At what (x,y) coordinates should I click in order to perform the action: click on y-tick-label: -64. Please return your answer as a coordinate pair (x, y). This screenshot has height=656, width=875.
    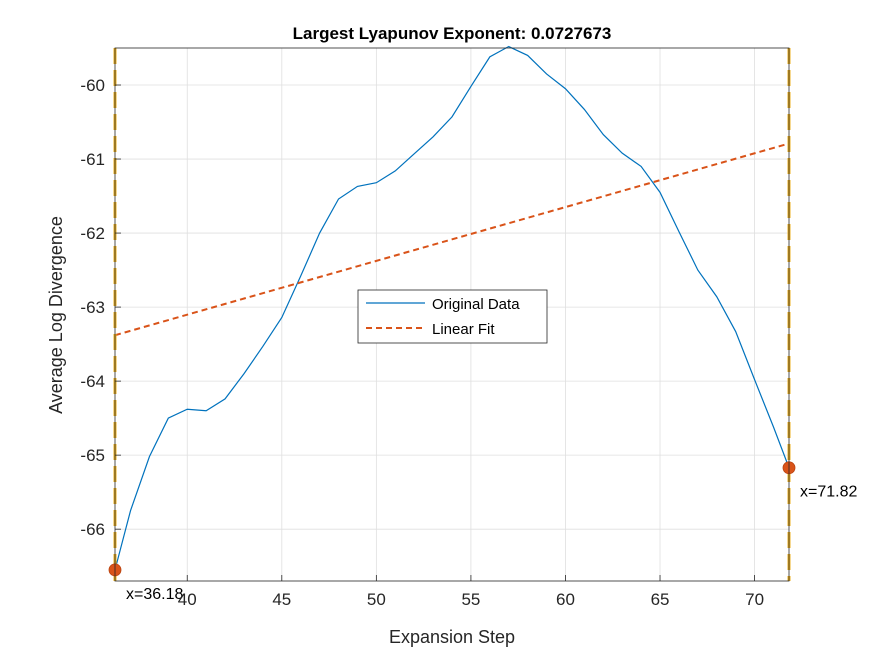
    Looking at the image, I should click on (92, 381).